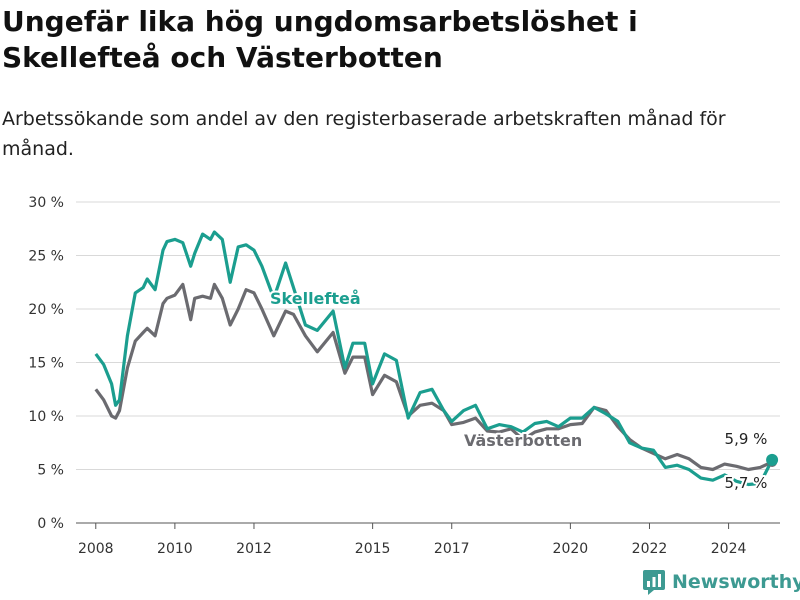 This screenshot has height=600, width=800. What do you see at coordinates (254, 549) in the screenshot?
I see `x-tick-label: 2012` at bounding box center [254, 549].